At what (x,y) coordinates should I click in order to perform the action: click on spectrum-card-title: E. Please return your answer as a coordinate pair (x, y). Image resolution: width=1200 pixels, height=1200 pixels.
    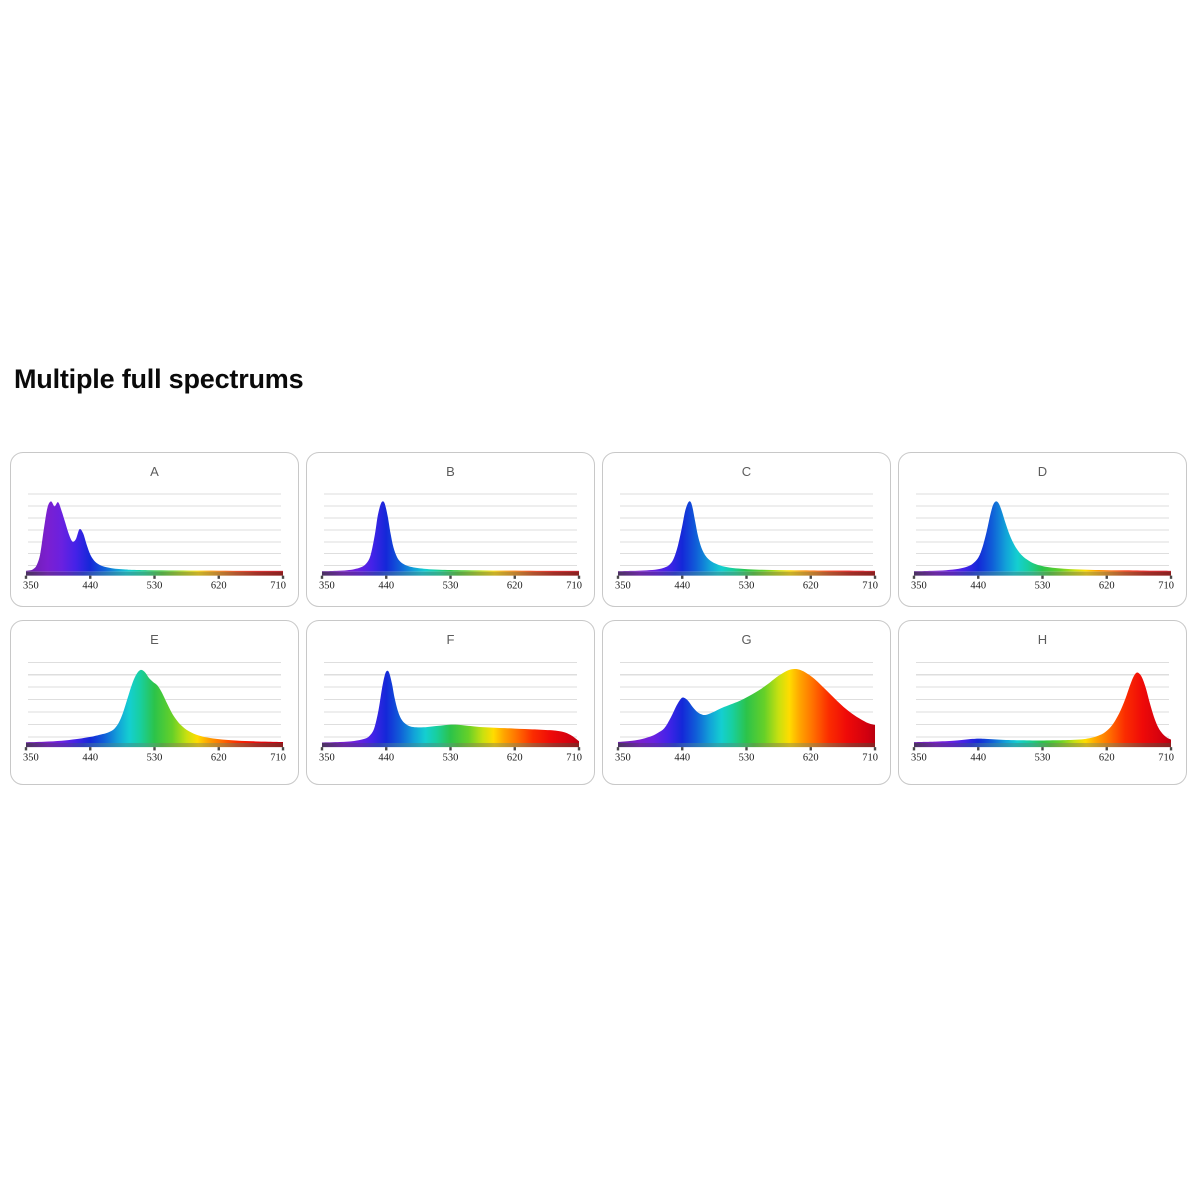
    Looking at the image, I should click on (154, 639).